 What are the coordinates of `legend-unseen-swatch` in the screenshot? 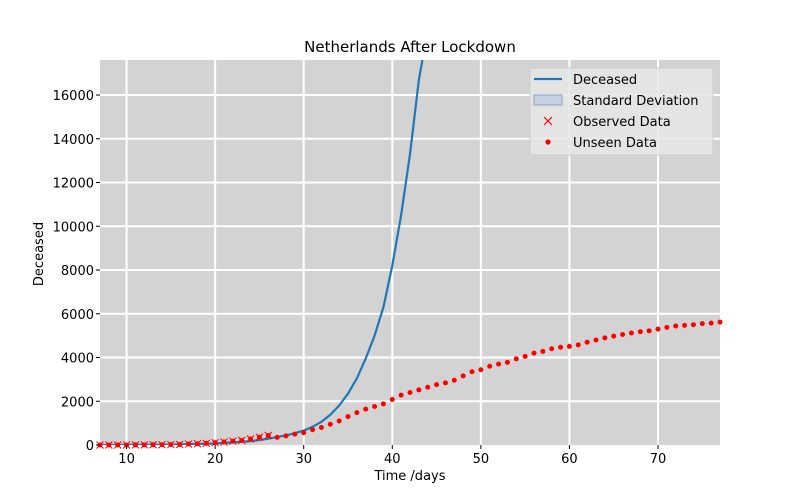 It's located at (548, 142).